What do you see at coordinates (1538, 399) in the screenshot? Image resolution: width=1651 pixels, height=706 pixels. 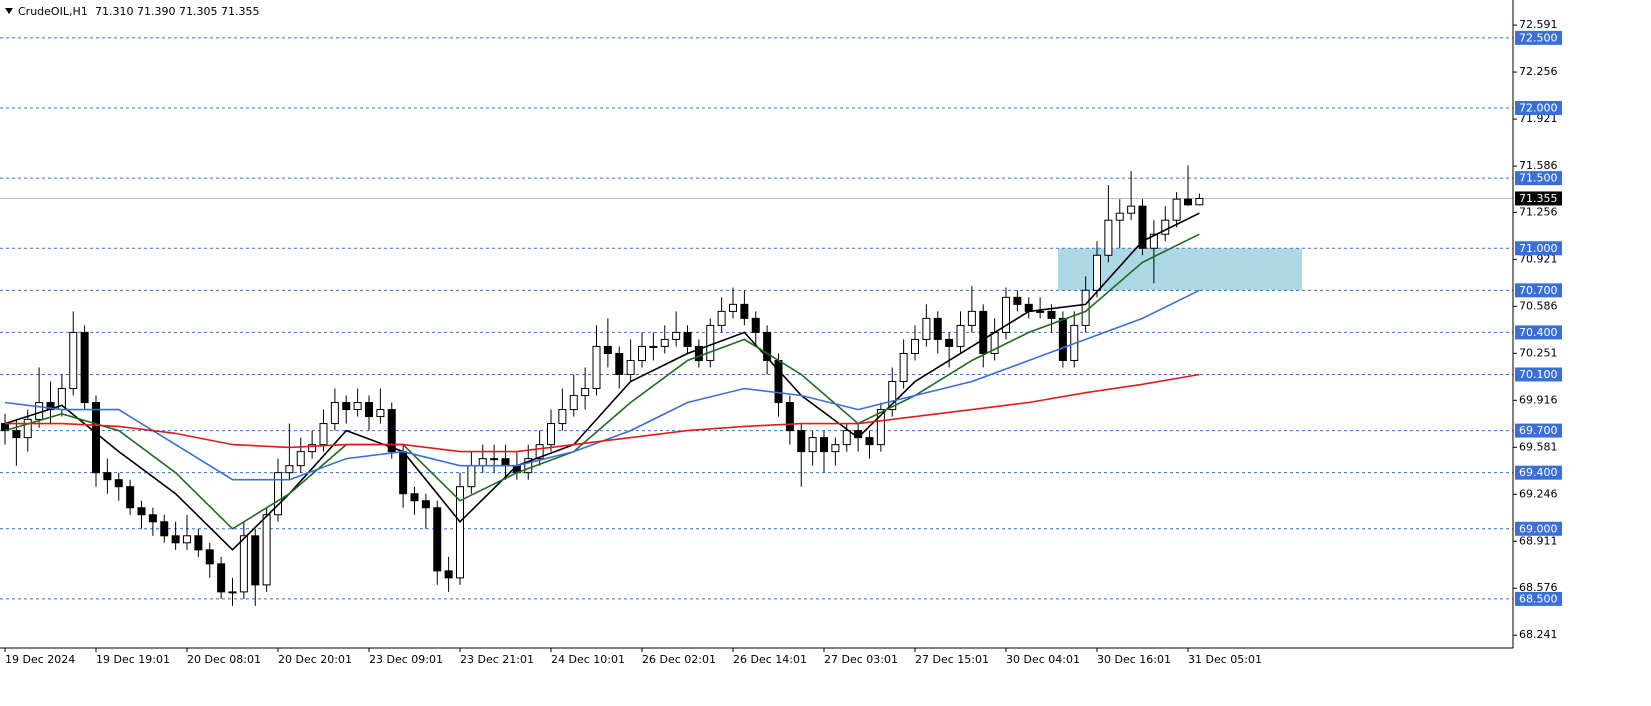 I see `y-tick-label: 69.916` at bounding box center [1538, 399].